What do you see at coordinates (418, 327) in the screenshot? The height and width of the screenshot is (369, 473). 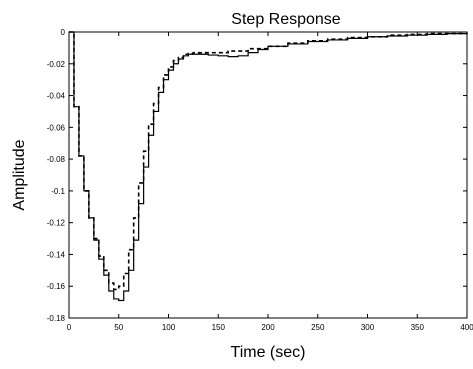 I see `x-tick-label: 350` at bounding box center [418, 327].